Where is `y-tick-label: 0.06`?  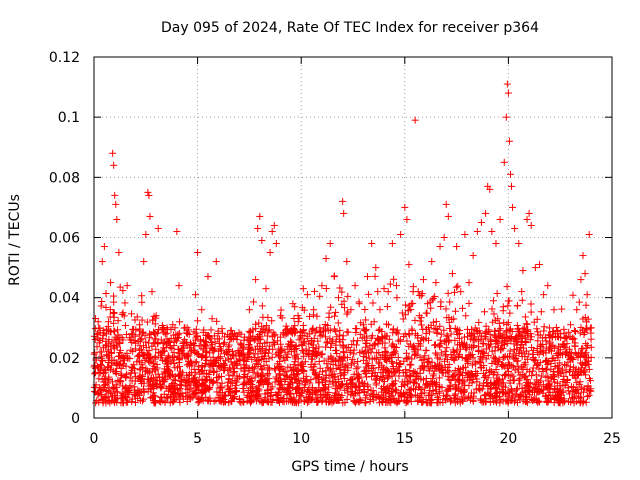 y-tick-label: 0.06 is located at coordinates (64, 239).